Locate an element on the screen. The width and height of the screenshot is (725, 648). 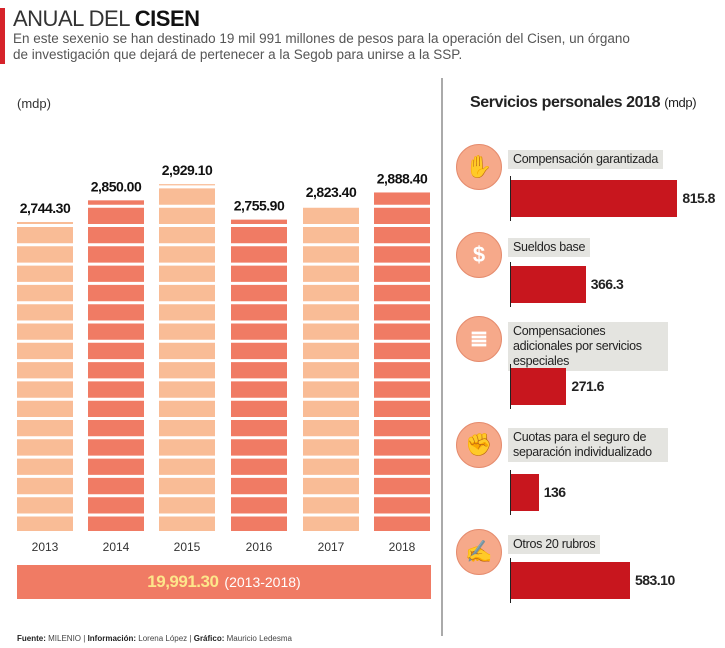
total-range: (2013-2018) is located at coordinates (262, 582).